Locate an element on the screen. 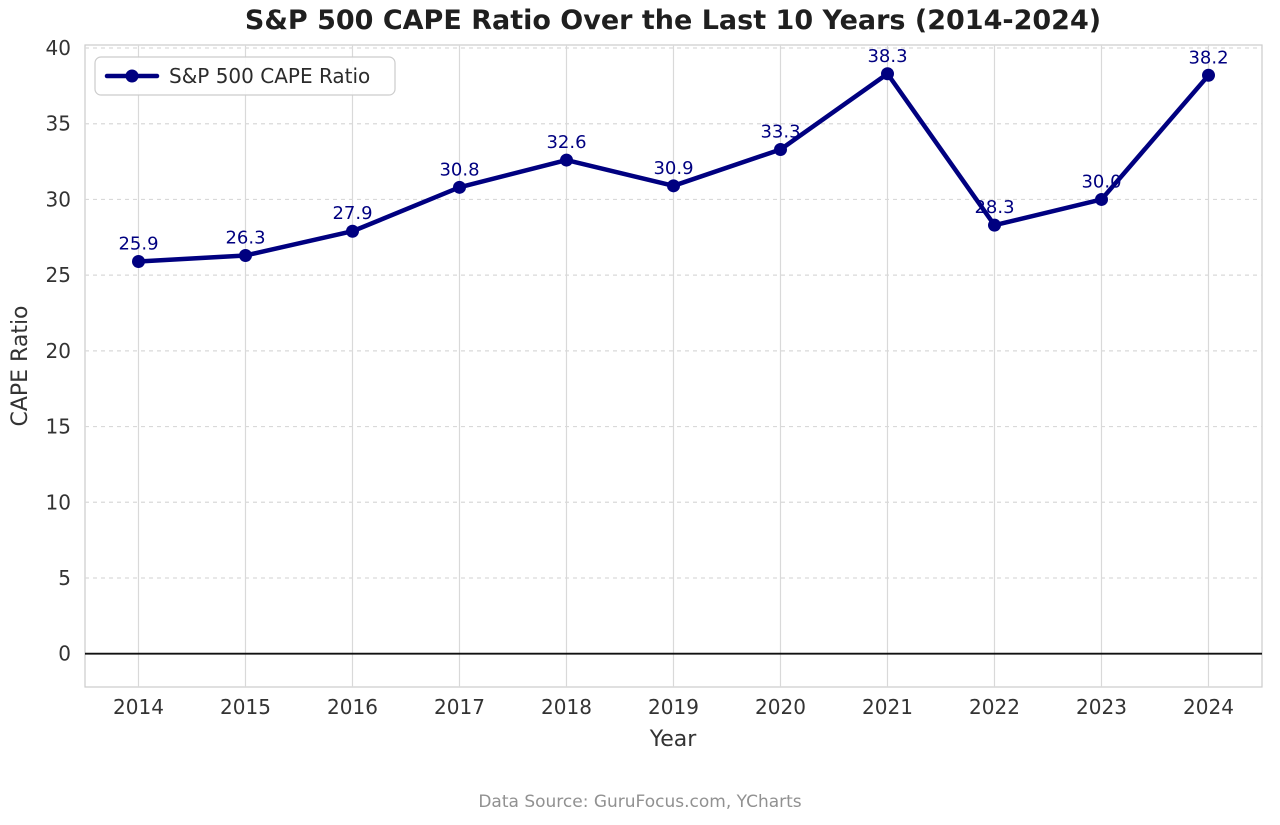 The width and height of the screenshot is (1280, 825). point-value-label: 38.2 is located at coordinates (1208, 57).